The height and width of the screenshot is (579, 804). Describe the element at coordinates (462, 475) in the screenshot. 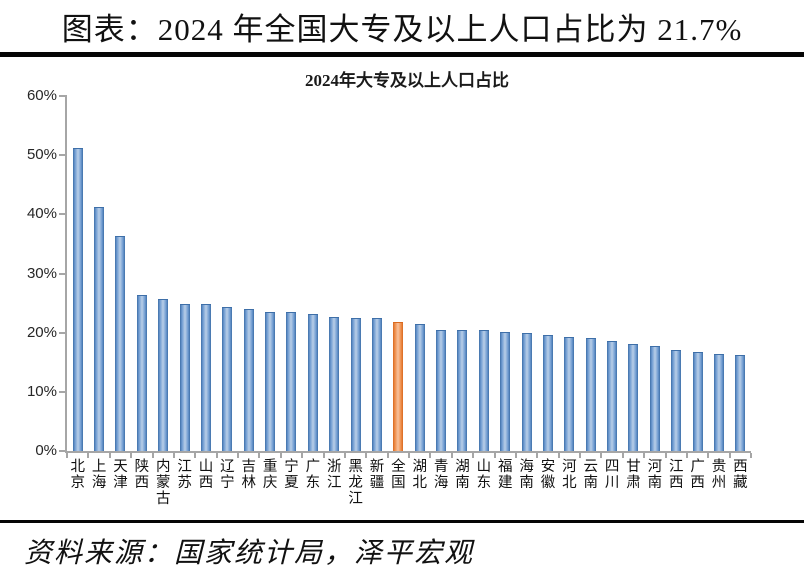

I see `x-axis-label-湖南: 湖 南` at that location.